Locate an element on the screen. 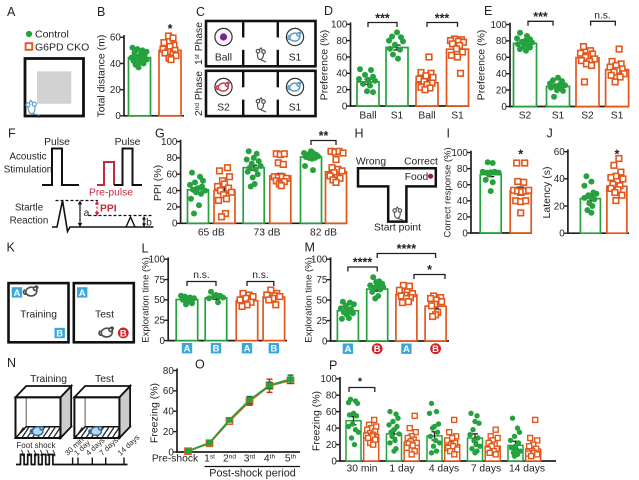 The width and height of the screenshot is (639, 480). svg-text: 14 days is located at coordinates (527, 469).